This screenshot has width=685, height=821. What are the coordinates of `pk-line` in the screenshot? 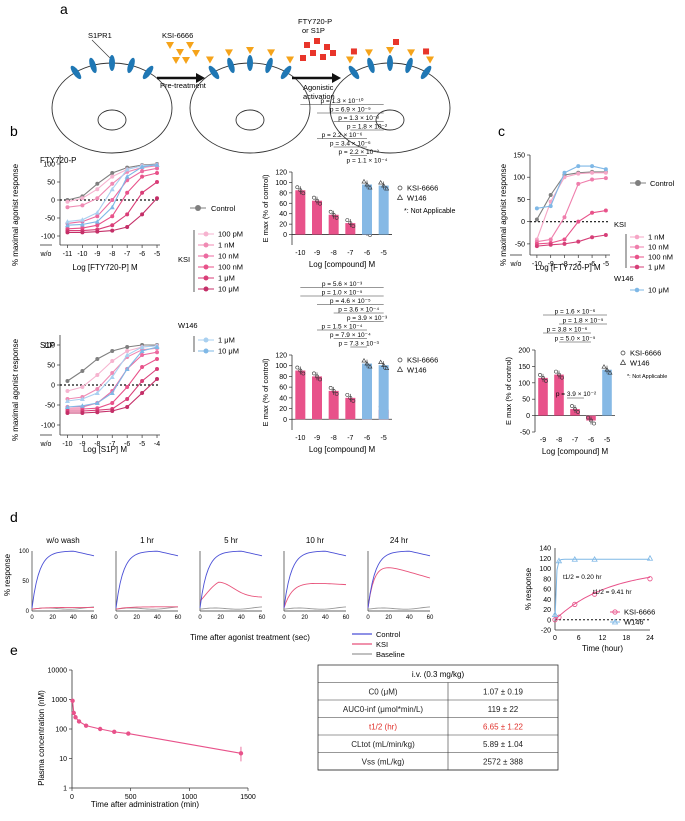 It's located at (157, 727).